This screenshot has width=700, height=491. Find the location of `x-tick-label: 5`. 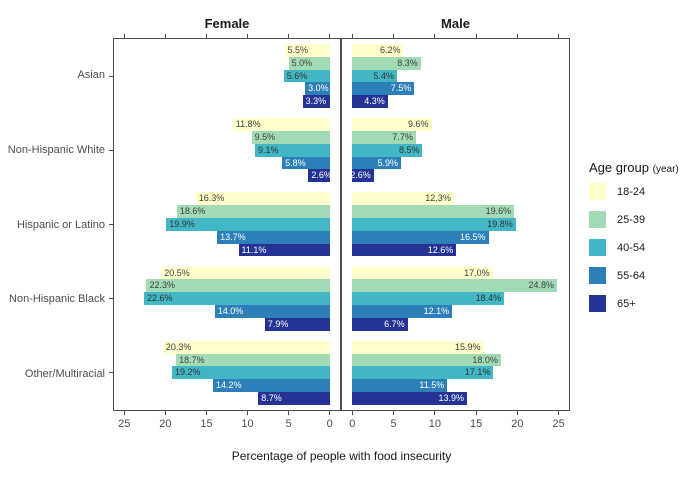

x-tick-label: 5 is located at coordinates (393, 424).